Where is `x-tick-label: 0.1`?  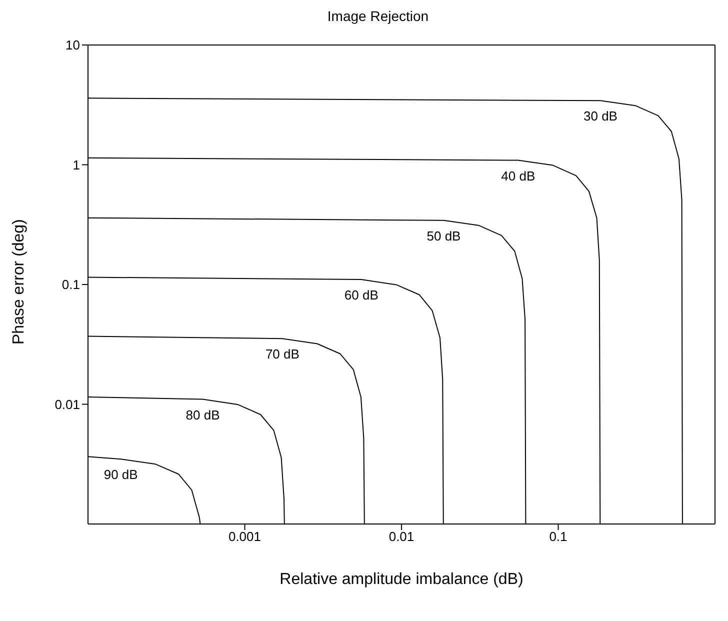 x-tick-label: 0.1 is located at coordinates (558, 536).